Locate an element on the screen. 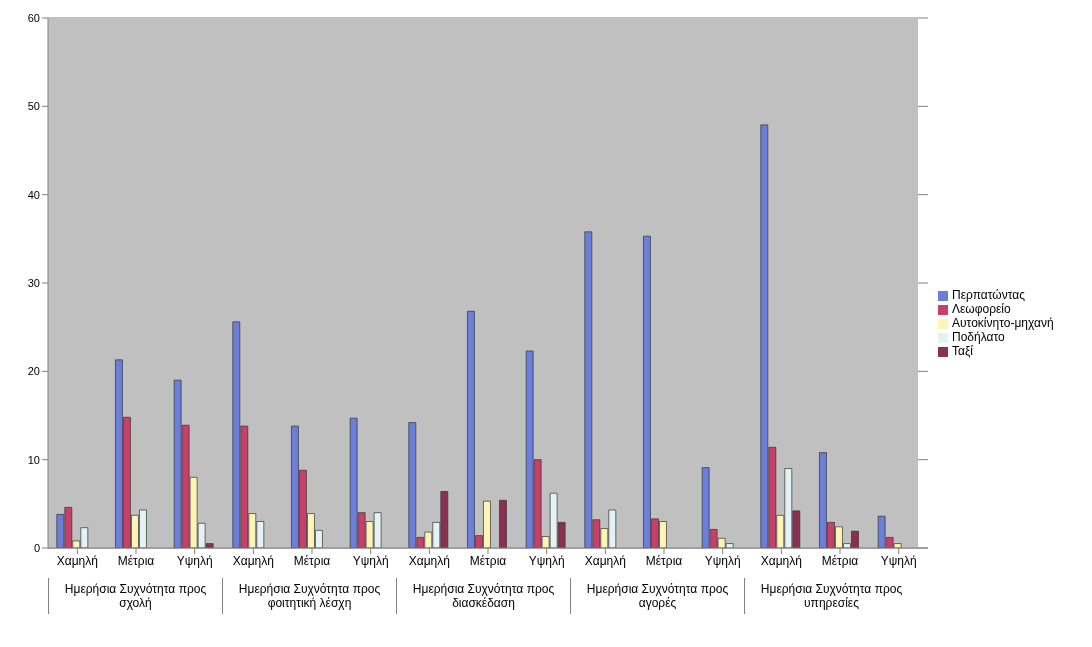 The width and height of the screenshot is (1092, 647). text: Ημερήσια Συχνότητα προς αγορές is located at coordinates (657, 596).